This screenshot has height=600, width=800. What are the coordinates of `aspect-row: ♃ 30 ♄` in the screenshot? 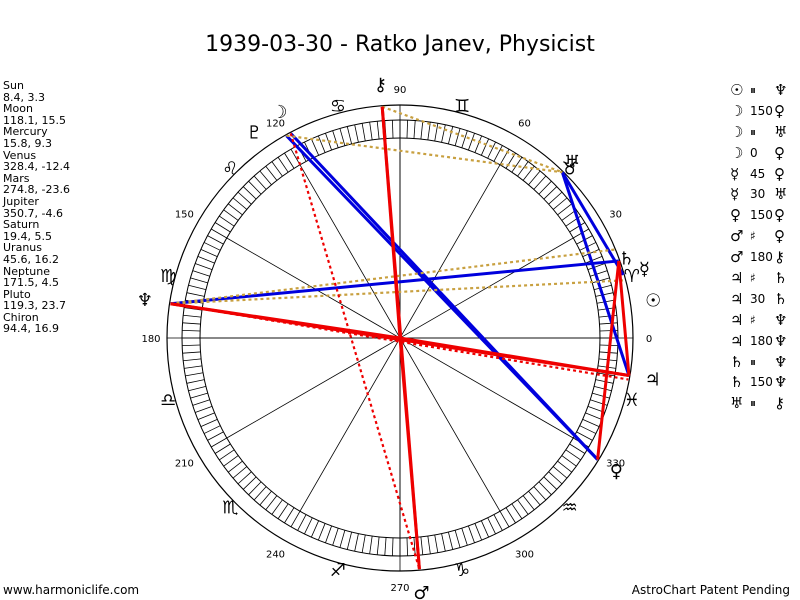 It's located at (763, 299).